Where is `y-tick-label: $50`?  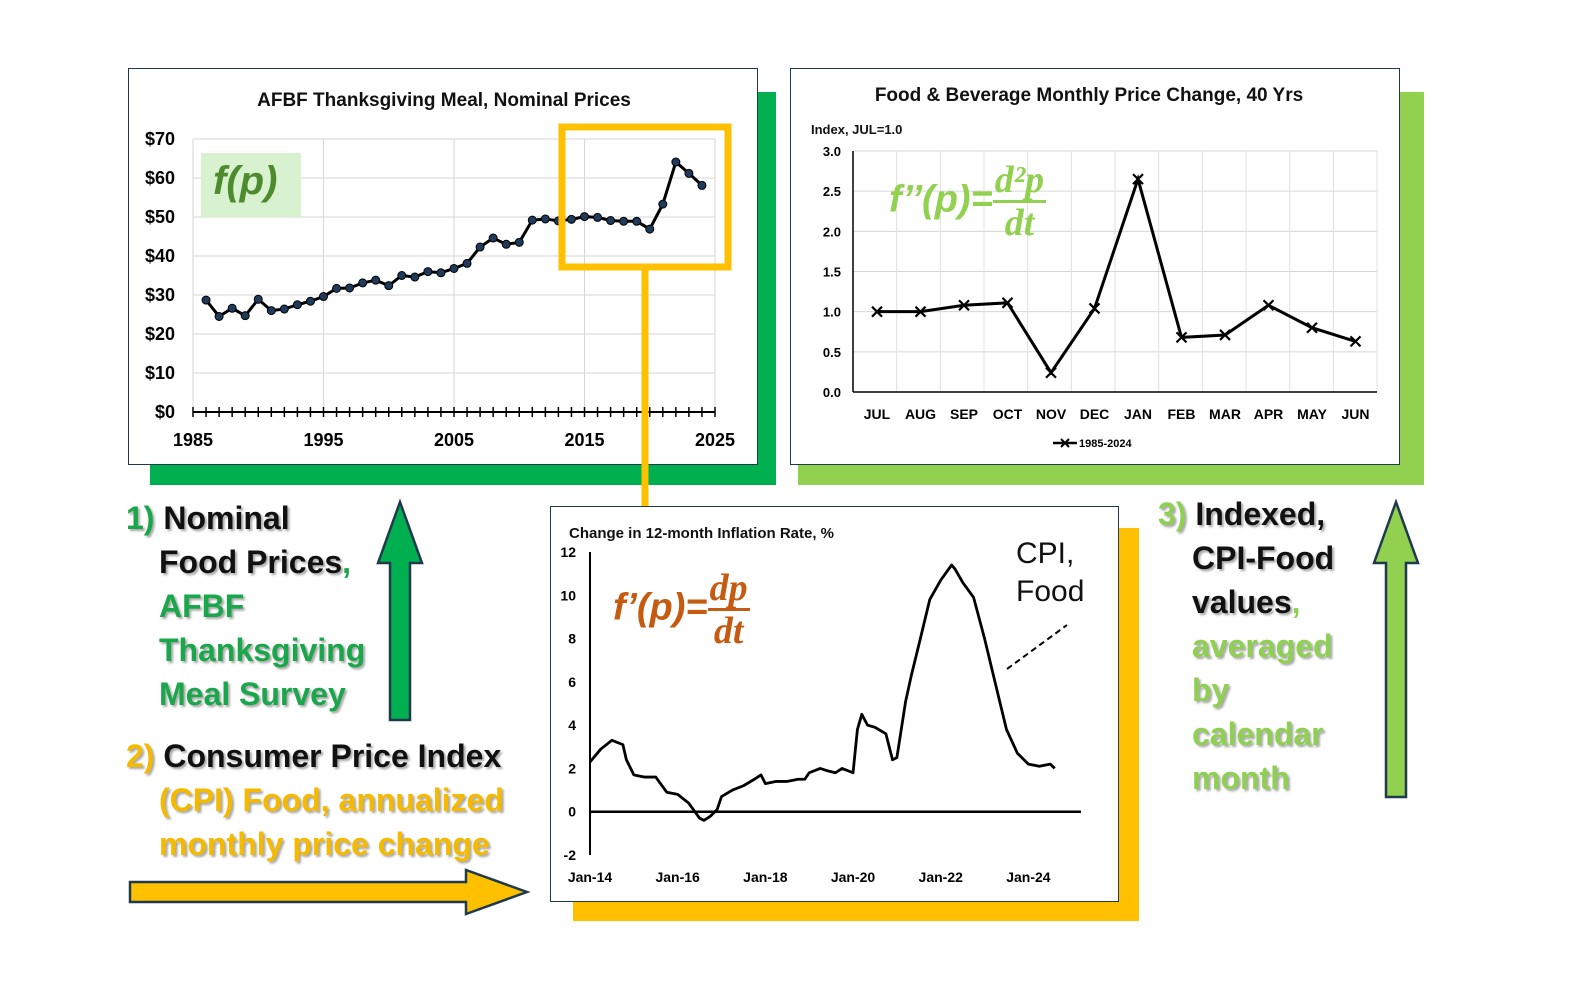 y-tick-label: $50 is located at coordinates (160, 217).